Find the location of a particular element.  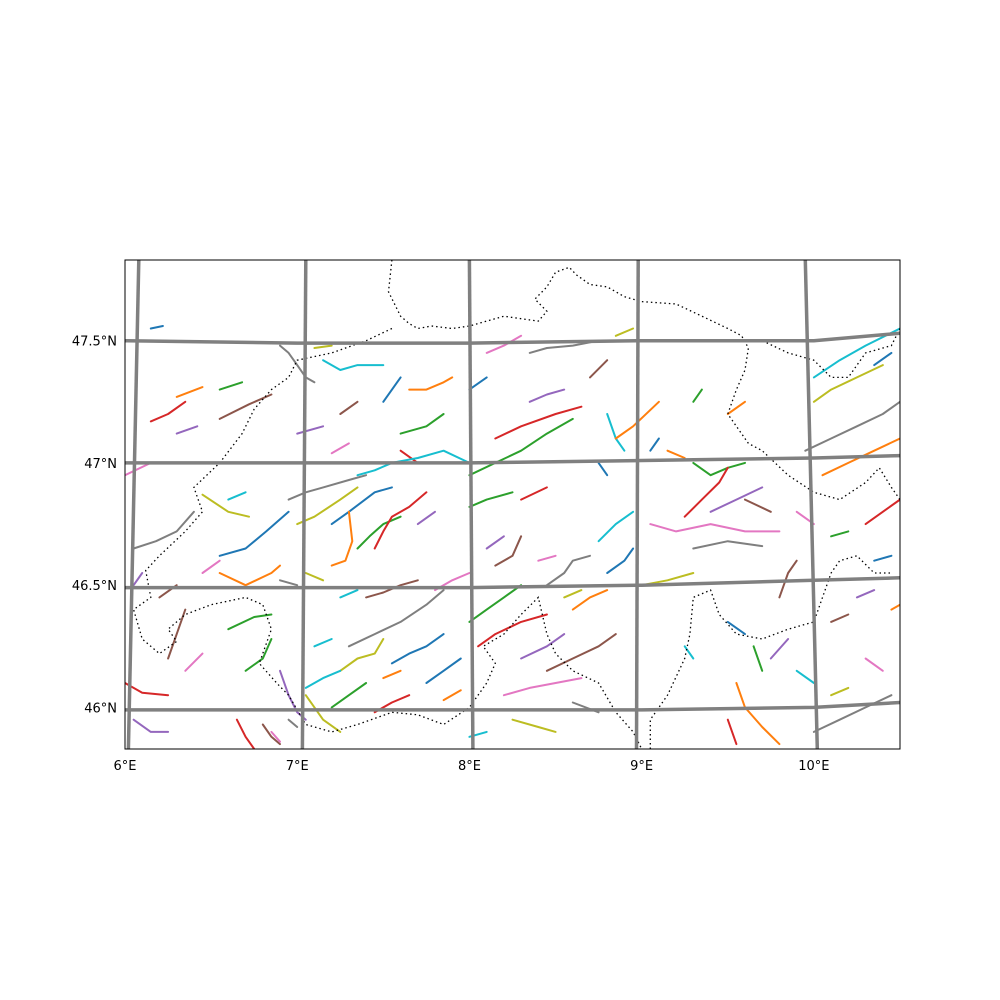

x-tick-label: 6°E is located at coordinates (125, 766).